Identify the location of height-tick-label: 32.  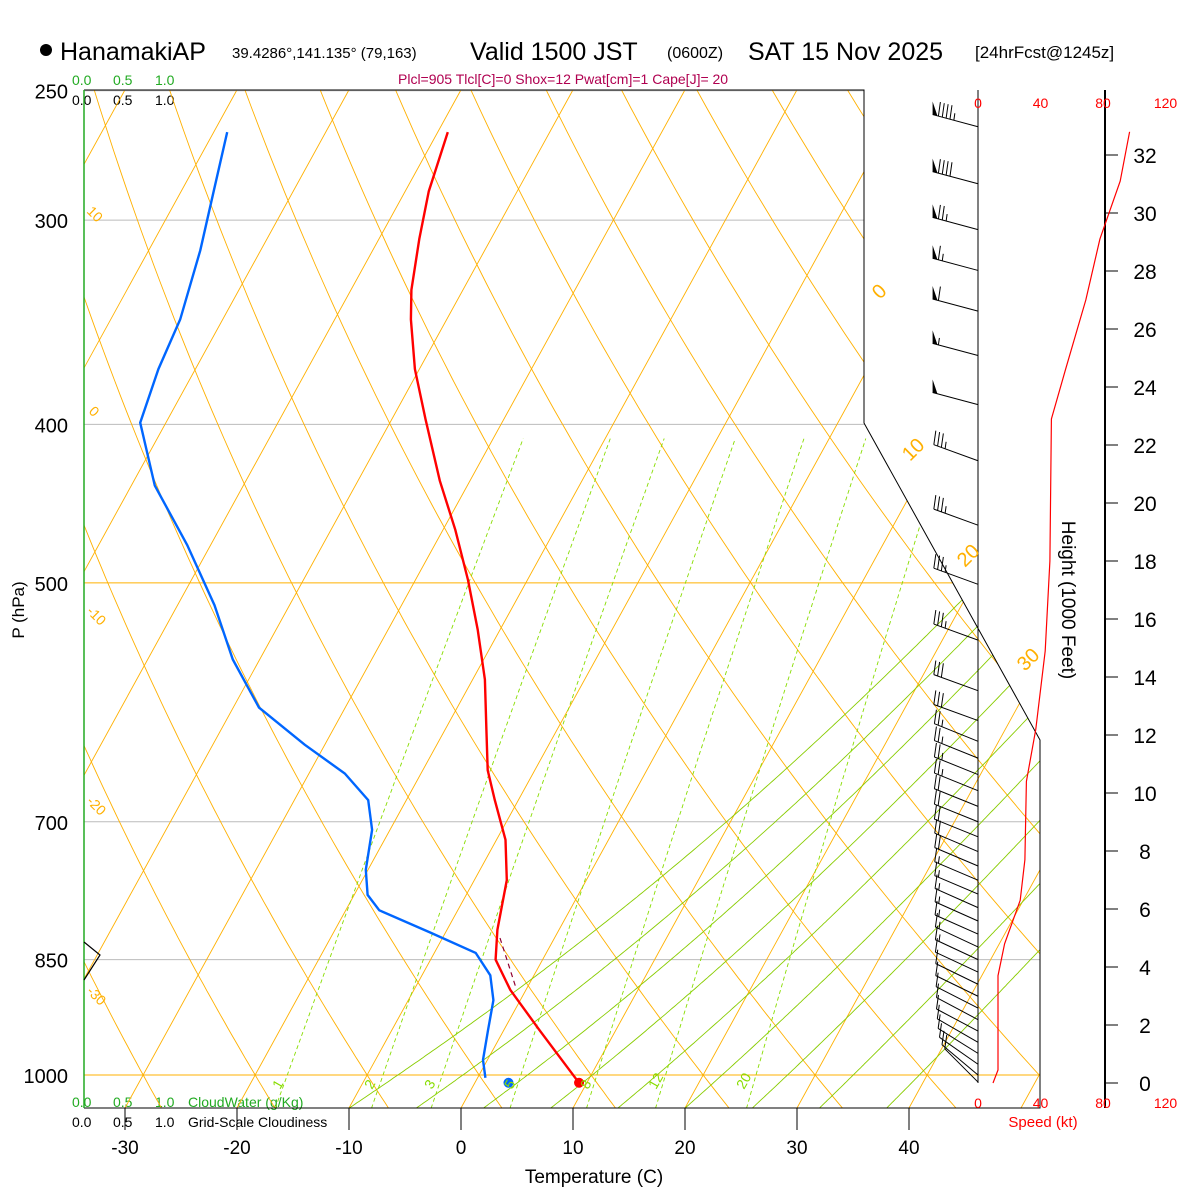
(1144, 156).